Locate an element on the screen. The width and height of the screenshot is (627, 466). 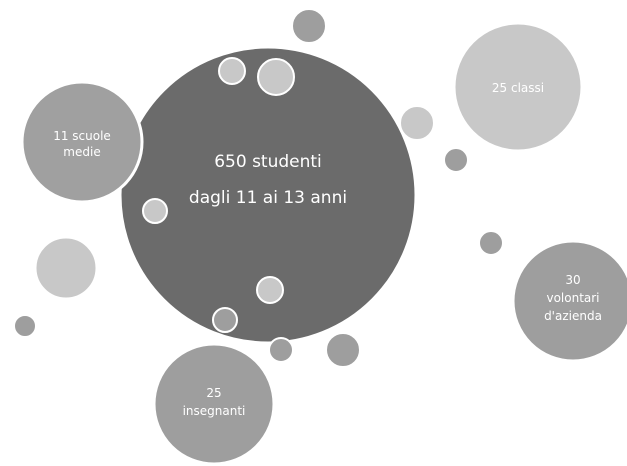
bubble-insegnanti is located at coordinates (214, 404).